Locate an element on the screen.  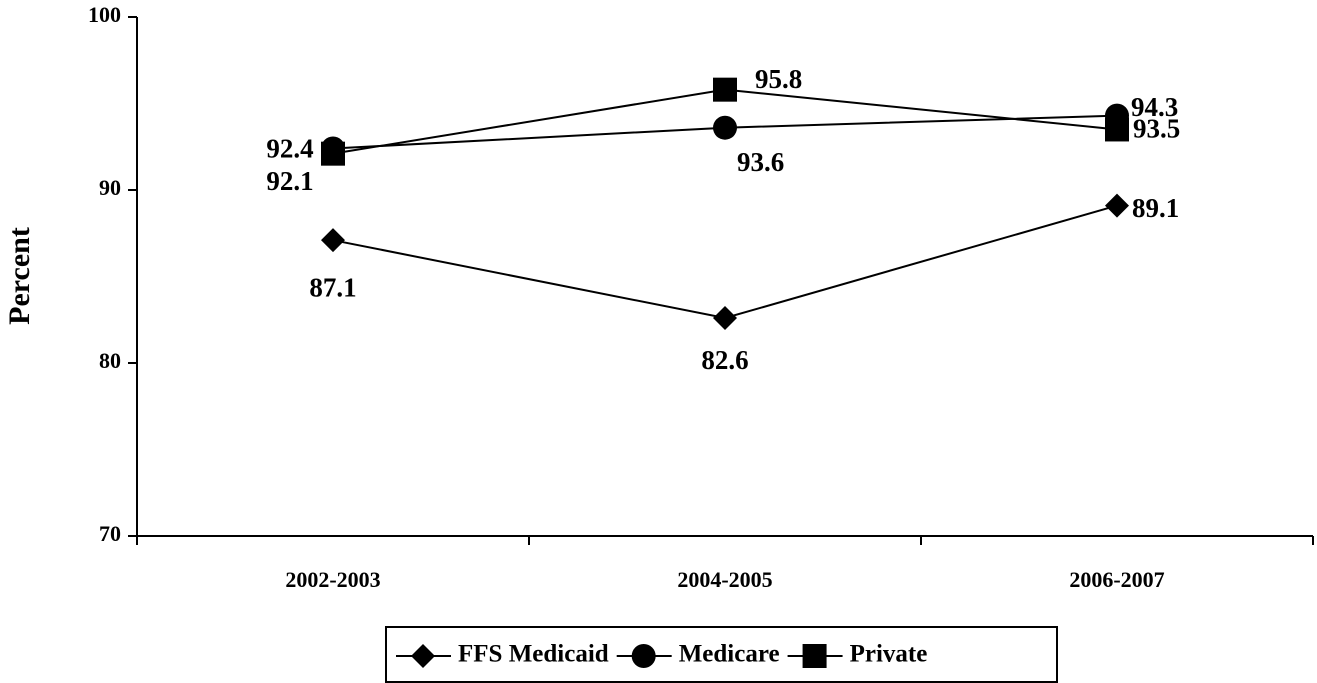
y-tick-label: 70 is located at coordinates (110, 533).